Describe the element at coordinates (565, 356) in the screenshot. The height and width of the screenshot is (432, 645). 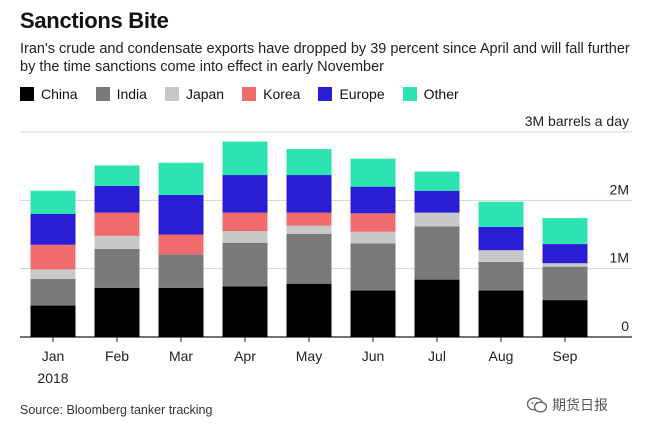
I see `x-tick-label: Sep` at that location.